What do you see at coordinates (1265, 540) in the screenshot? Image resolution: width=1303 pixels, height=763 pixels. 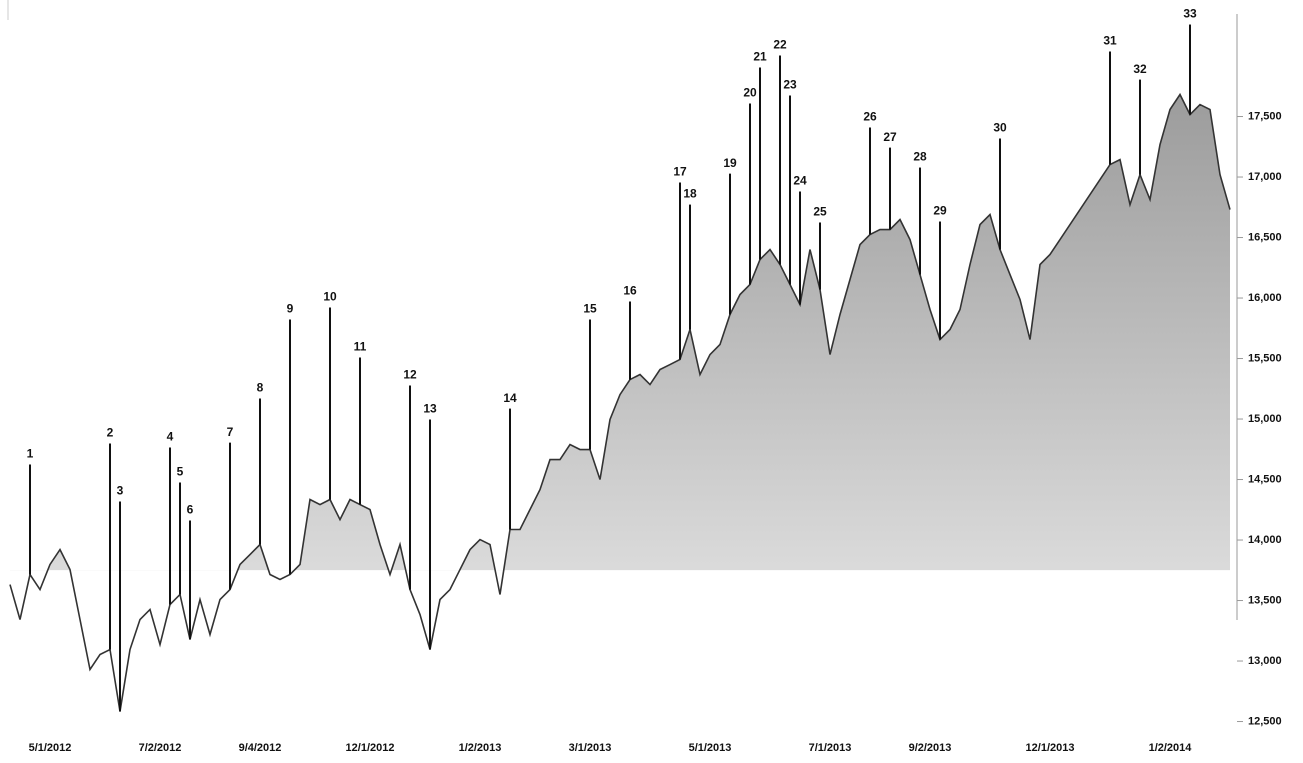 I see `y-tick-label: 14,000` at bounding box center [1265, 540].